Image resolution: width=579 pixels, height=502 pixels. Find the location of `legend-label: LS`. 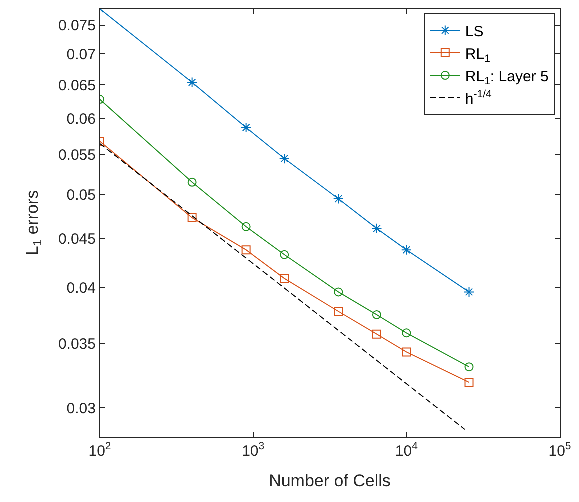

legend-label: LS is located at coordinates (474, 31).